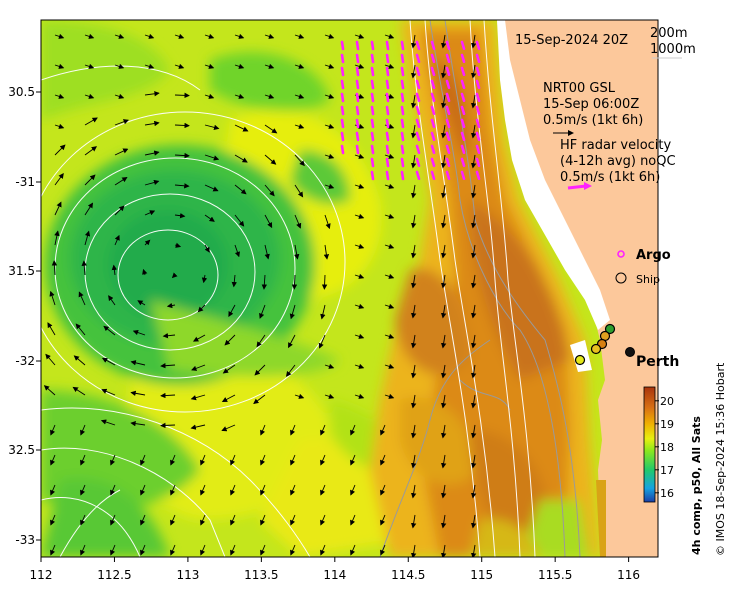 The width and height of the screenshot is (740, 592). Describe the element at coordinates (25, 182) in the screenshot. I see `y-tick-label: -31` at that location.